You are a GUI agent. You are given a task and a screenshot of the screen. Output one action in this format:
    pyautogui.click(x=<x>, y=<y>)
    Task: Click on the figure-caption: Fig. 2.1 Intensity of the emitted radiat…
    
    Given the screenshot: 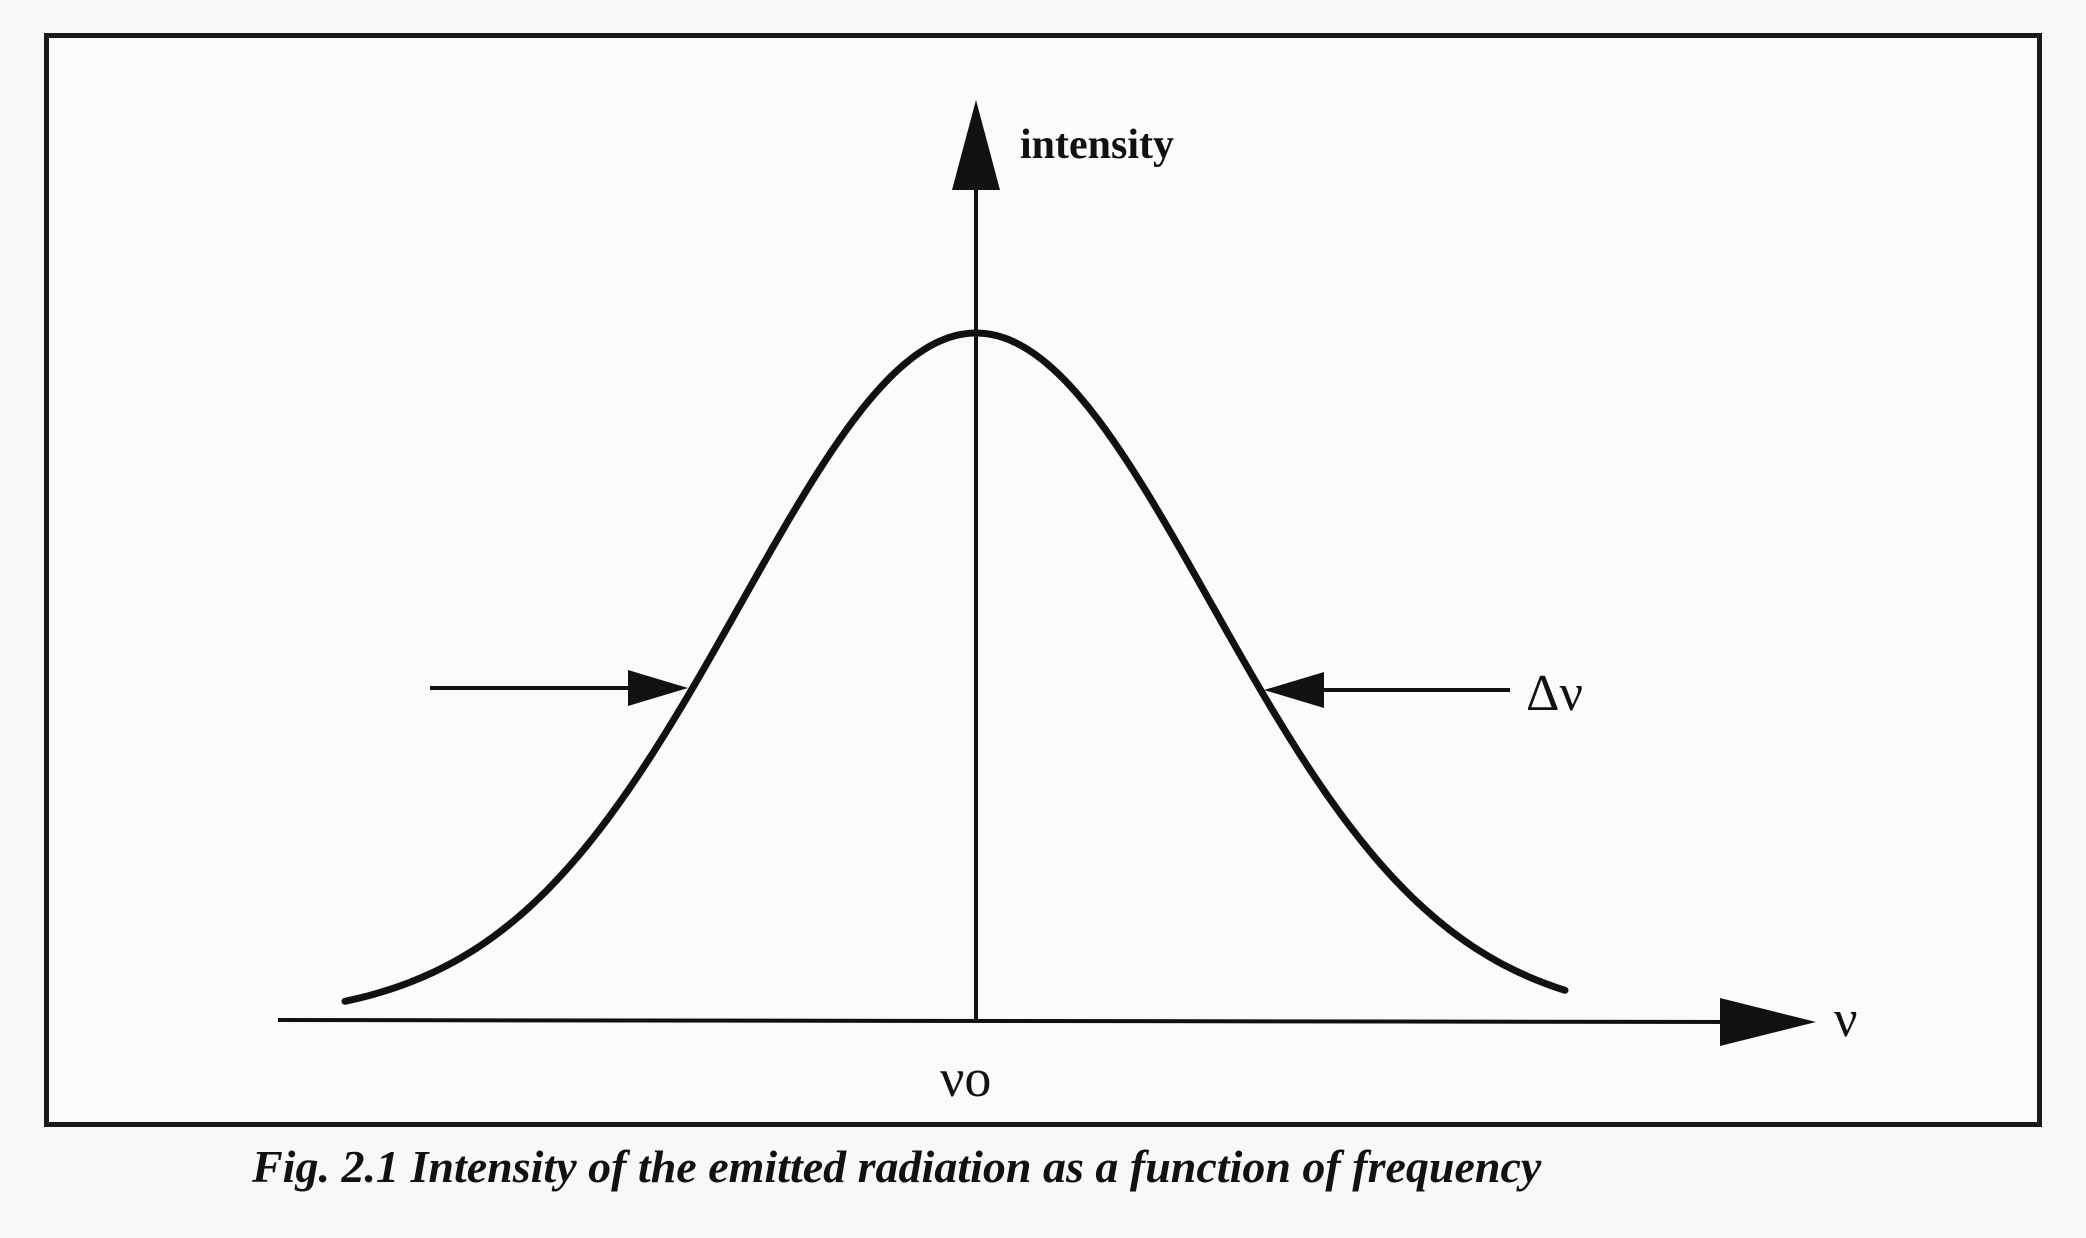 What is the action you would take?
    pyautogui.click(x=897, y=1166)
    